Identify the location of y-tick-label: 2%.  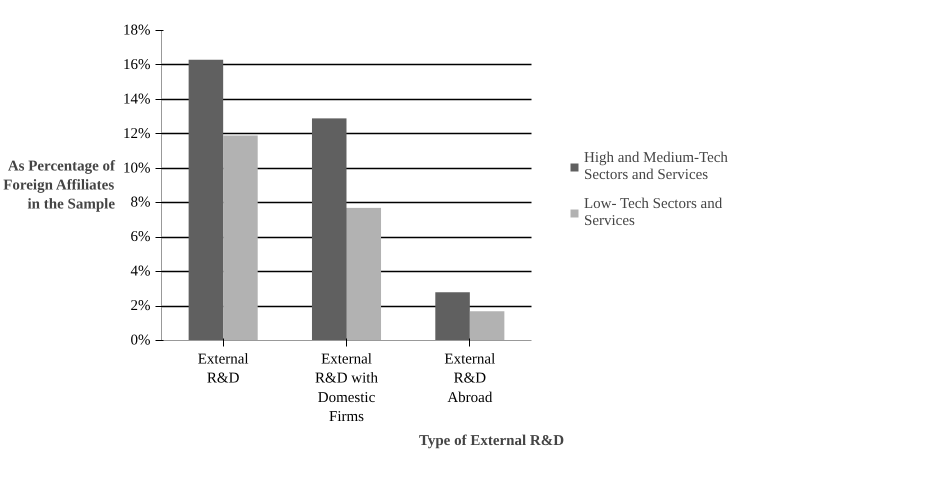
(140, 306).